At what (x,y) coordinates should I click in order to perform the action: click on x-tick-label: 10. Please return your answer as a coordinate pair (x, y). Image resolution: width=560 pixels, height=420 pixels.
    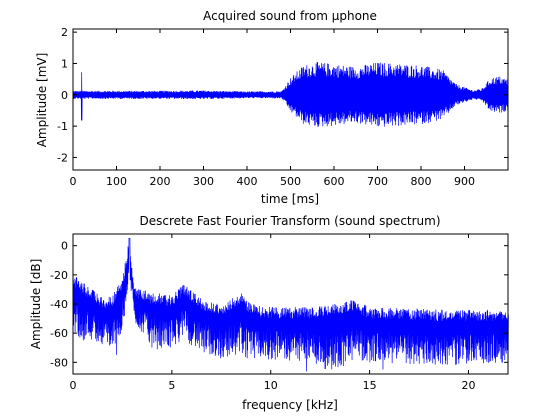
    Looking at the image, I should click on (271, 385).